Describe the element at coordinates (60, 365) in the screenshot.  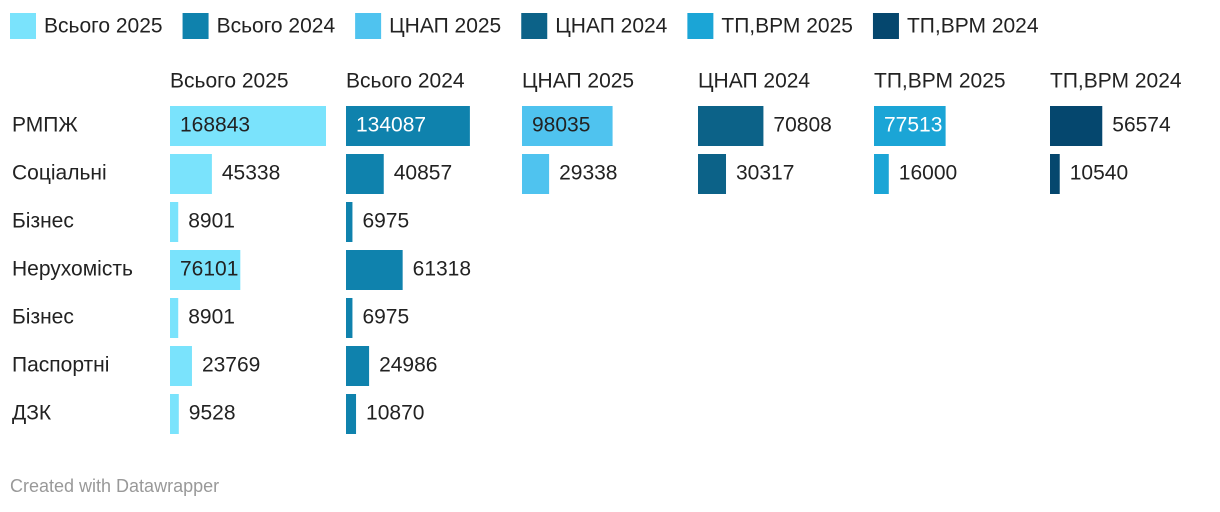
I see `row-label: Паспортні` at that location.